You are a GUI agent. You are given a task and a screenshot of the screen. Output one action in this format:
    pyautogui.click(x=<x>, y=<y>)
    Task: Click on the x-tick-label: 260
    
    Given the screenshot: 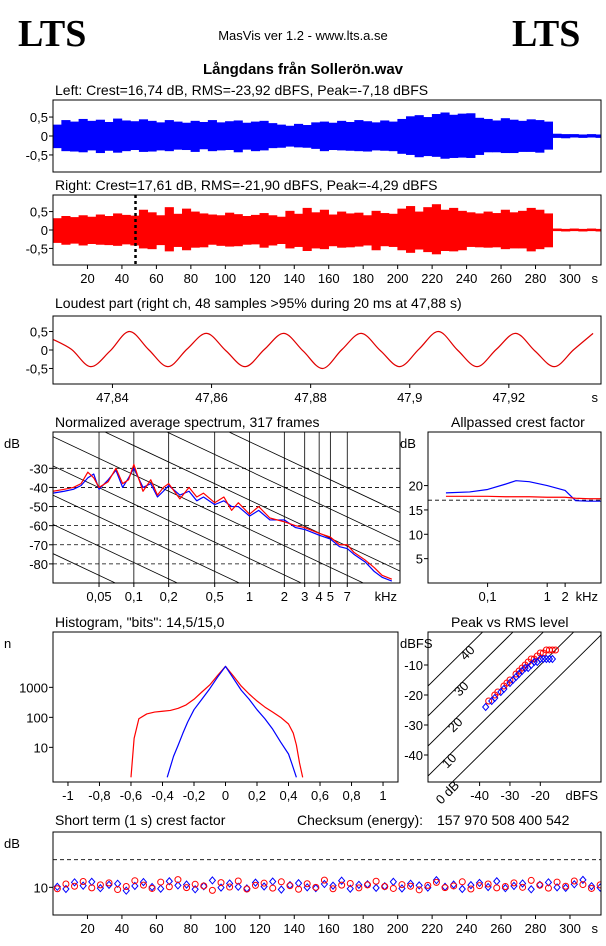 What is the action you would take?
    pyautogui.click(x=501, y=928)
    